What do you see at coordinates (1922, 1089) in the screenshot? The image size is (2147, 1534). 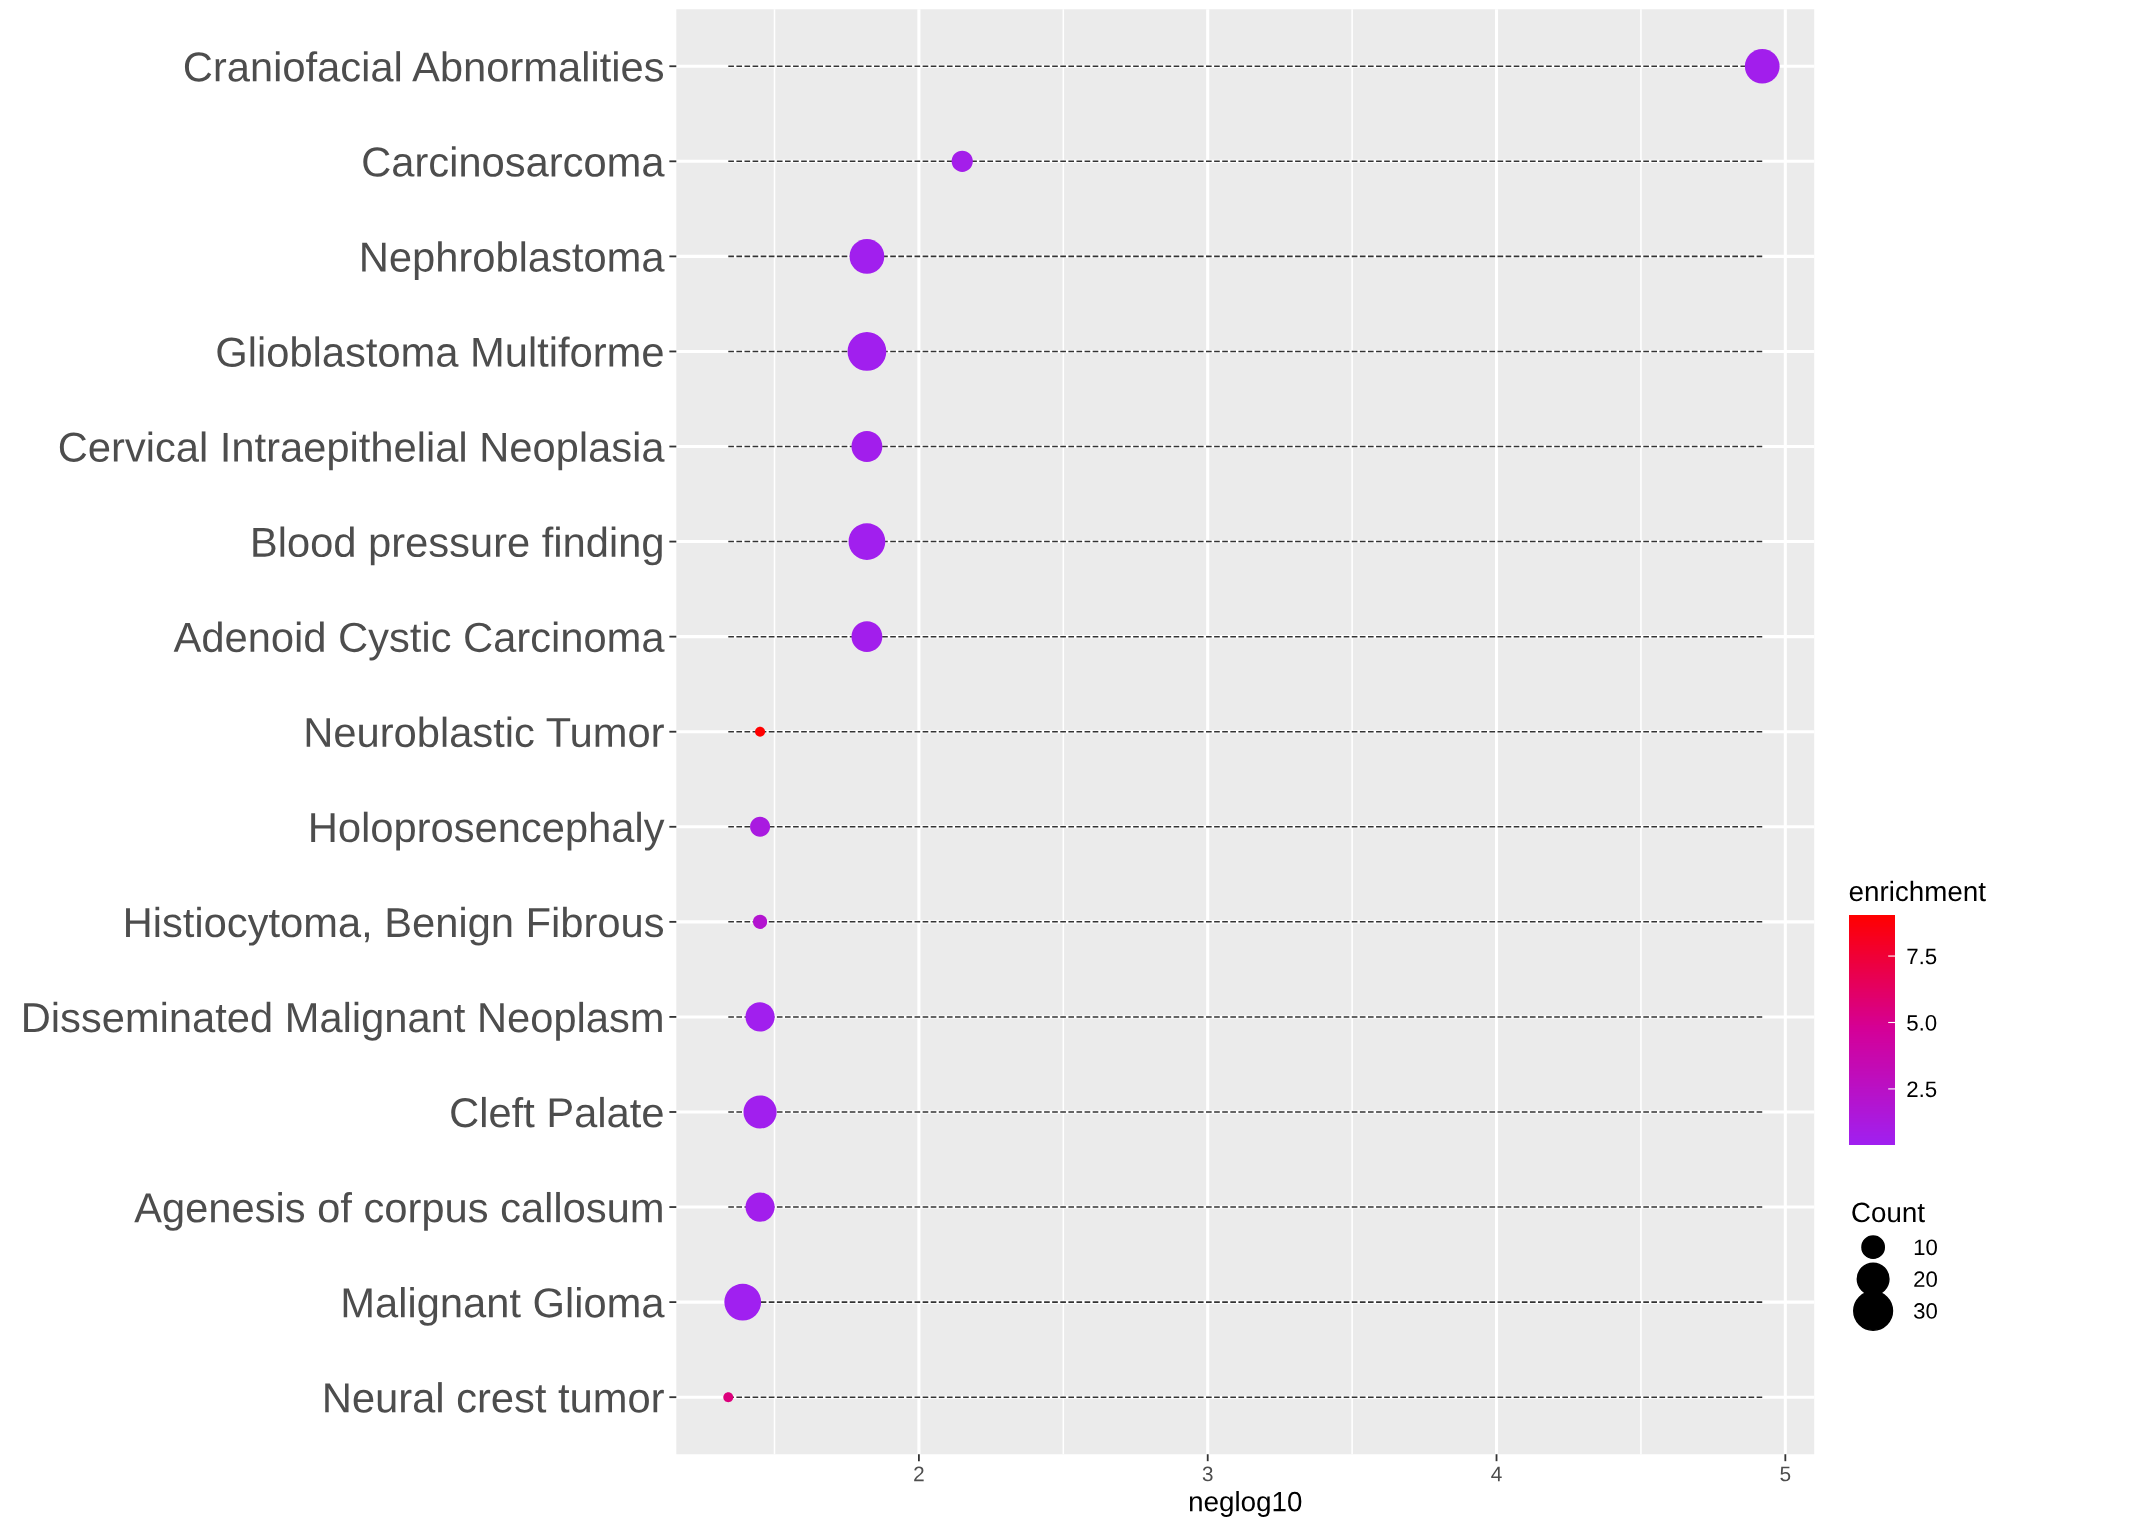 I see `color-bar-label: 2.5` at bounding box center [1922, 1089].